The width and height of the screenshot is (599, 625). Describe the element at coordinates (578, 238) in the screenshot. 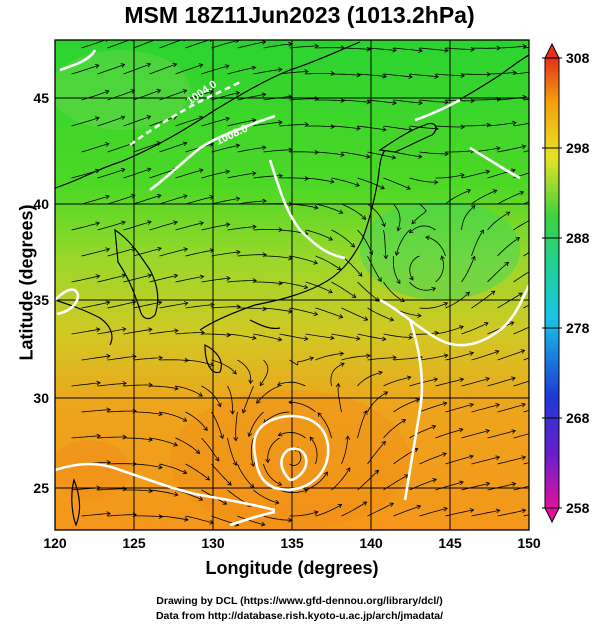

I see `colorbar-label-288: 288` at that location.